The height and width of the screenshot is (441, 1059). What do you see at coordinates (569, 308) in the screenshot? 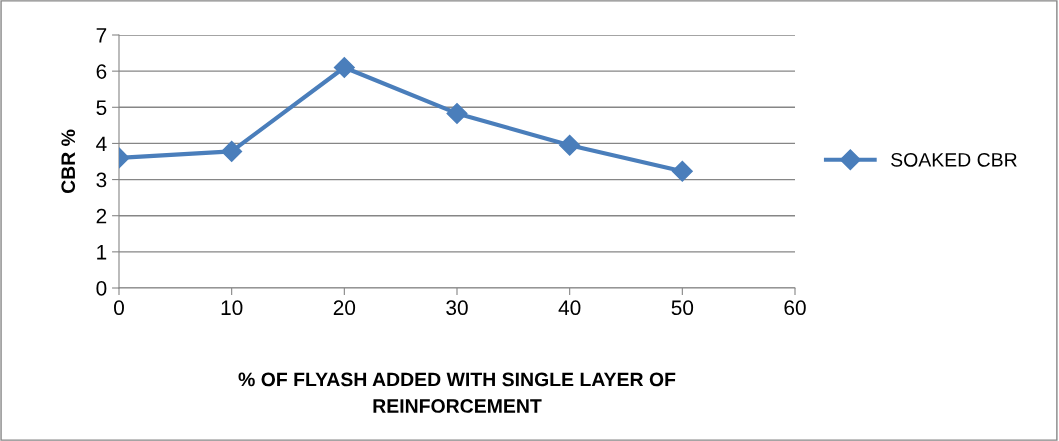
I see `x-tick-label: 40` at bounding box center [569, 308].